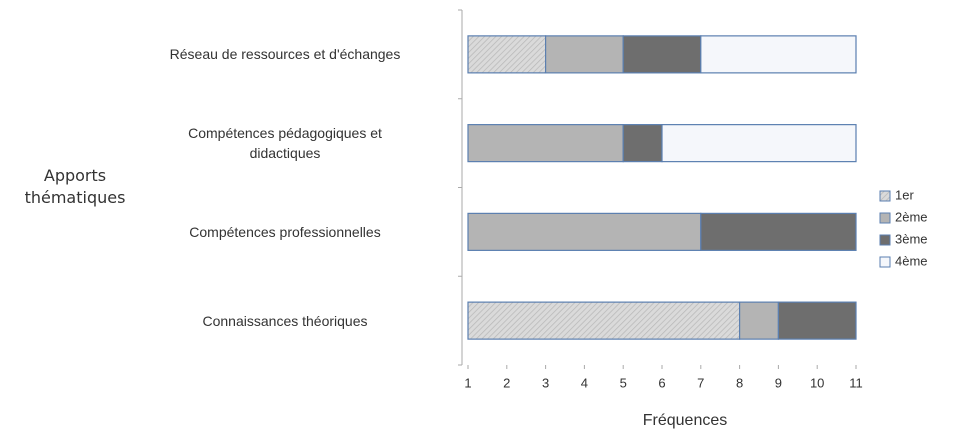 This screenshot has width=962, height=431. Describe the element at coordinates (75, 186) in the screenshot. I see `y-axis-title: Apports thématiques` at that location.